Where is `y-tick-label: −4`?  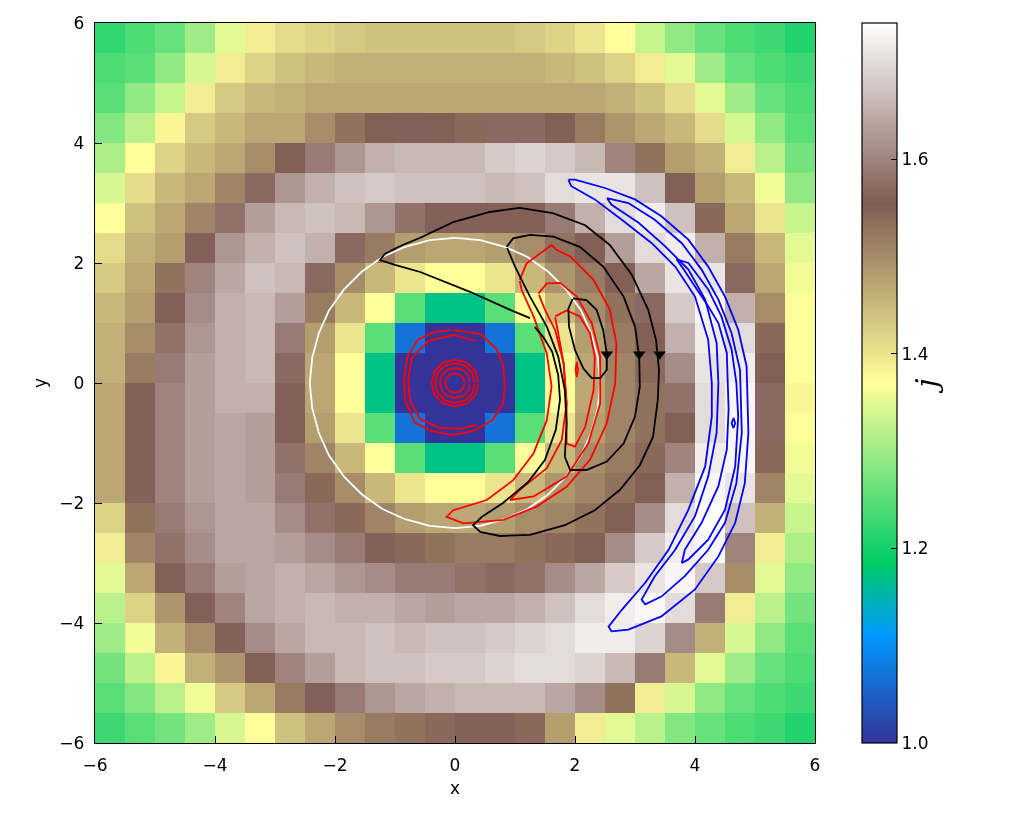 y-tick-label: −4 is located at coordinates (72, 622).